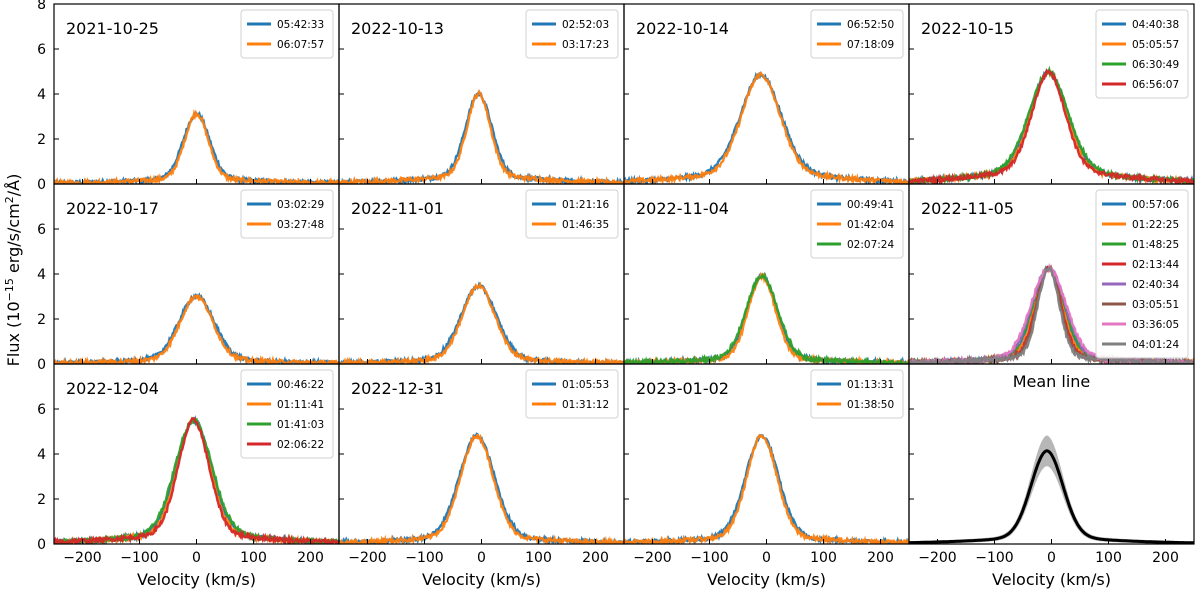  What do you see at coordinates (112, 208) in the screenshot?
I see `panel-title: 2022-10-17` at bounding box center [112, 208].